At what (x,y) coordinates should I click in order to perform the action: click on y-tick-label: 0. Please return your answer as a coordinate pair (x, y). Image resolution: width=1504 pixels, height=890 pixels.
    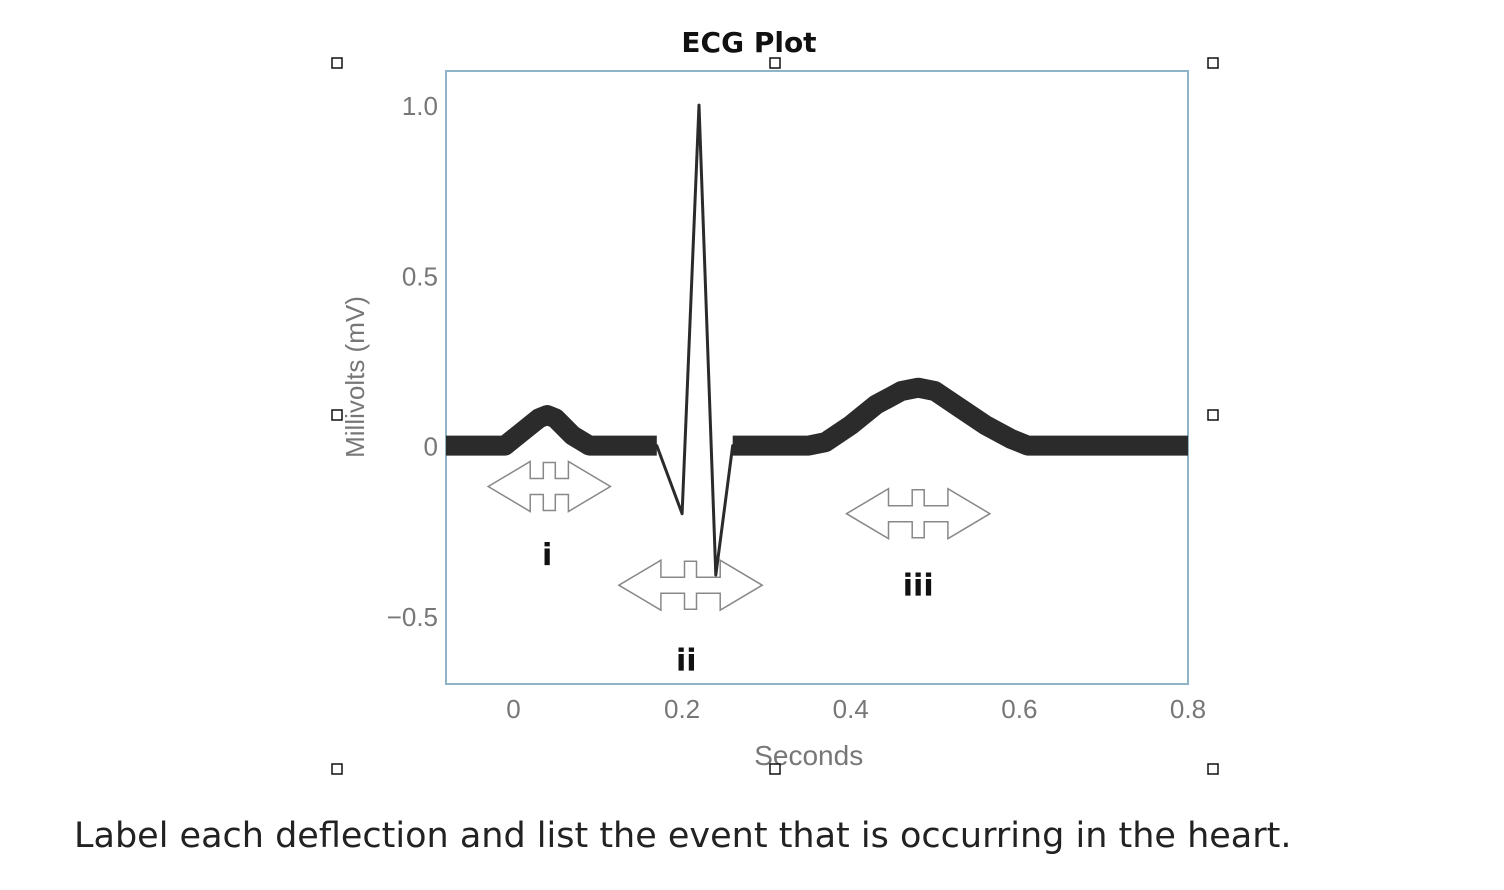
    Looking at the image, I should click on (431, 447).